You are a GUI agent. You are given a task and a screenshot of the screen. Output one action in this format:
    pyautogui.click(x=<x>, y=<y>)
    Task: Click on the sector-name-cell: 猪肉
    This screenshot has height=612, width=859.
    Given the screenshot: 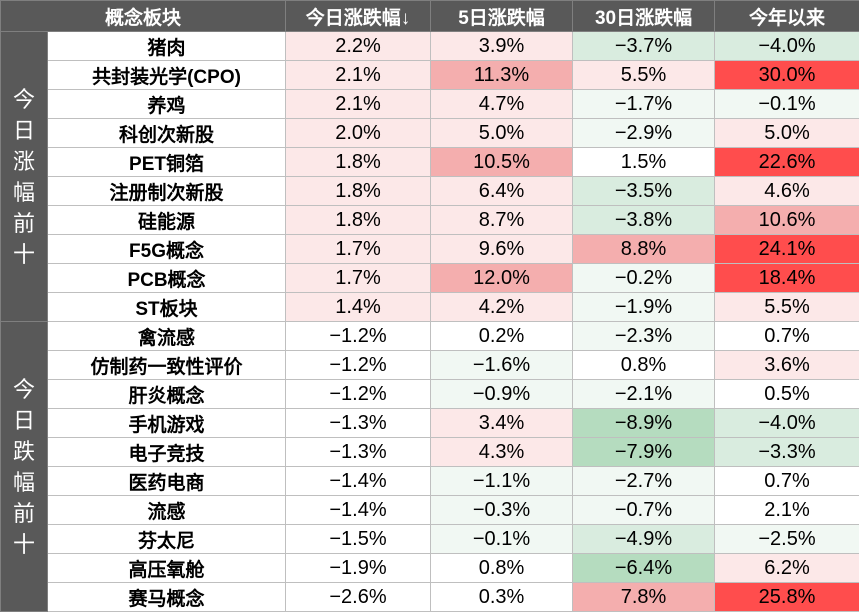 What is the action you would take?
    pyautogui.click(x=167, y=46)
    